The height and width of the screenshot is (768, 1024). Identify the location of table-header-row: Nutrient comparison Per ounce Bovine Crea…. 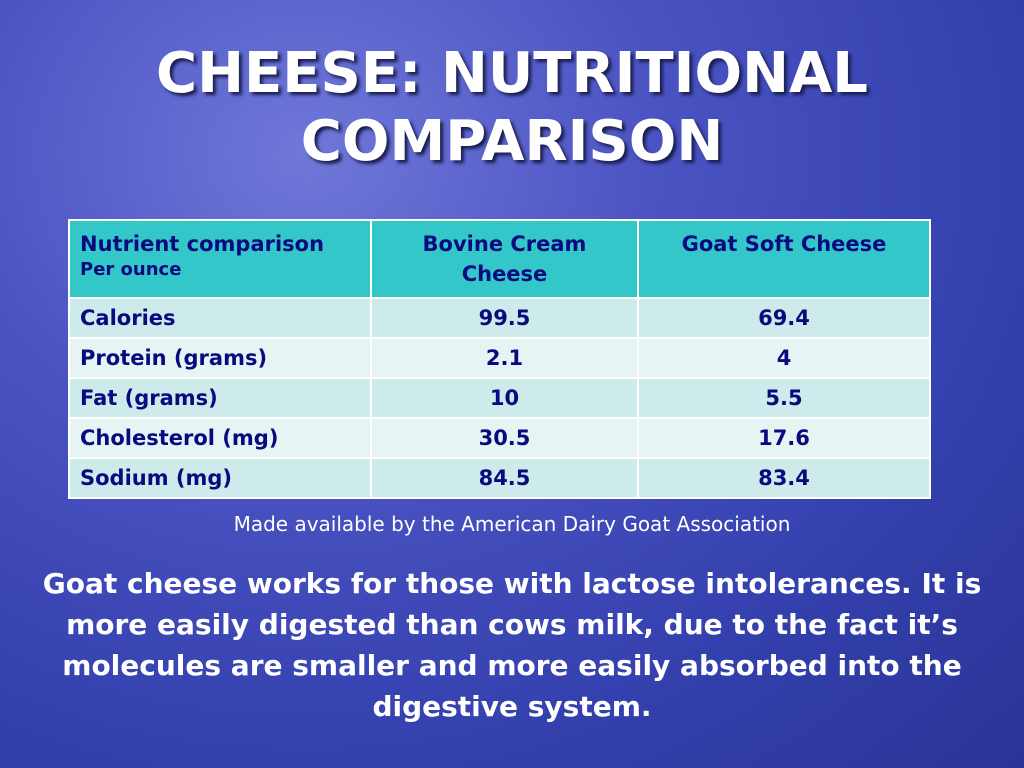
(499, 259).